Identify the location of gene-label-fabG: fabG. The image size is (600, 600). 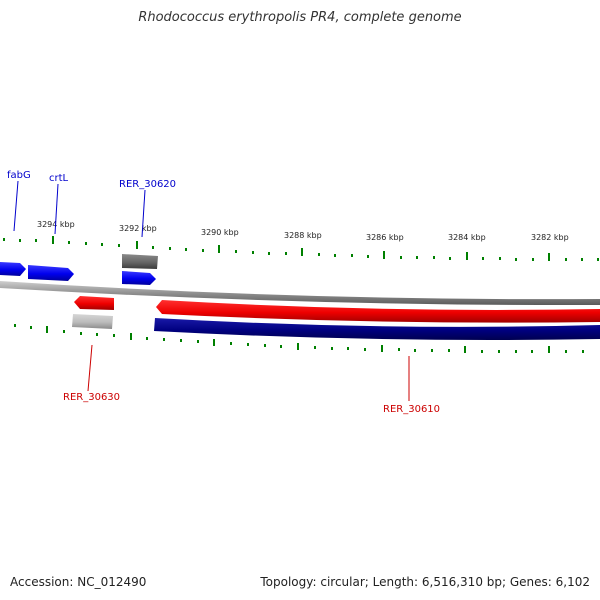
(19, 175).